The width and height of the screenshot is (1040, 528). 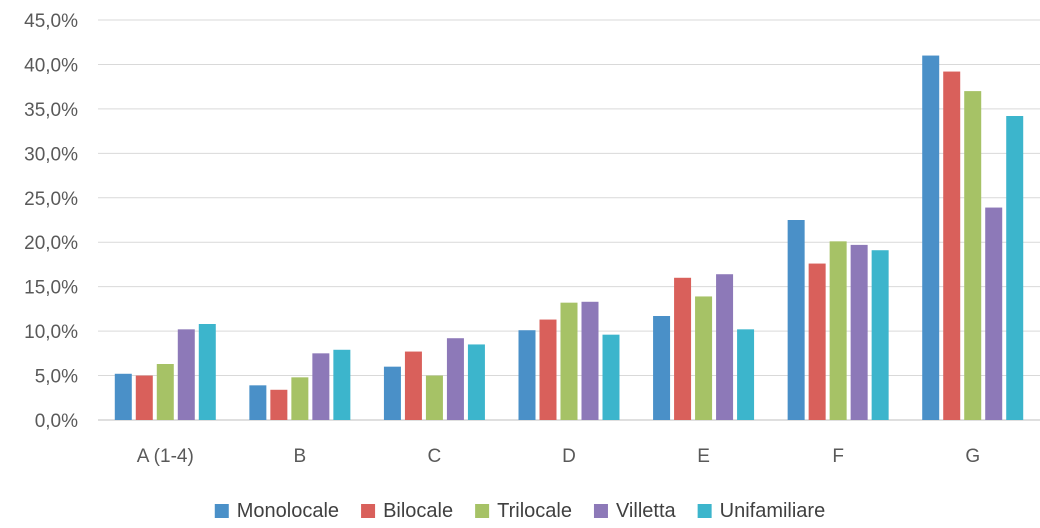 What do you see at coordinates (569, 456) in the screenshot?
I see `x-tick-label: D` at bounding box center [569, 456].